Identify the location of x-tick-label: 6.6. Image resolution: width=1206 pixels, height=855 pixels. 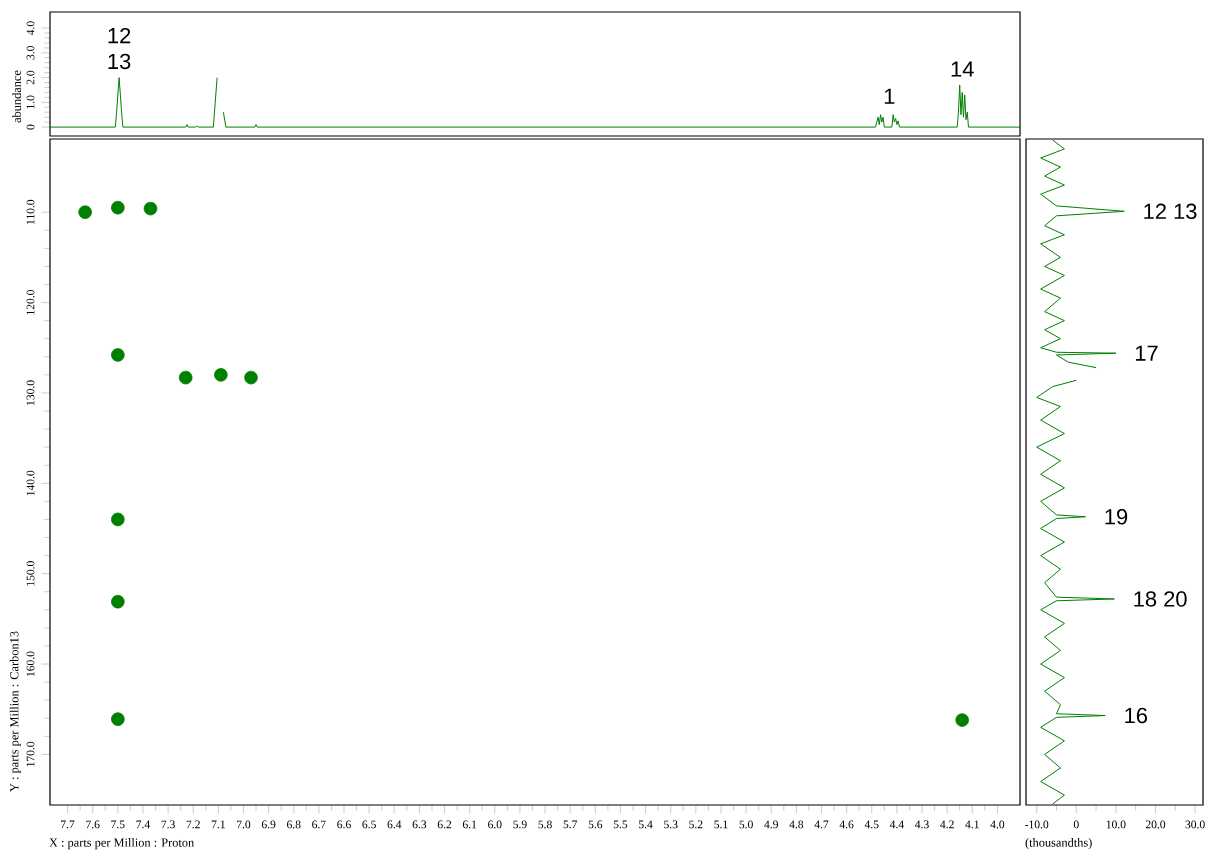
(344, 824).